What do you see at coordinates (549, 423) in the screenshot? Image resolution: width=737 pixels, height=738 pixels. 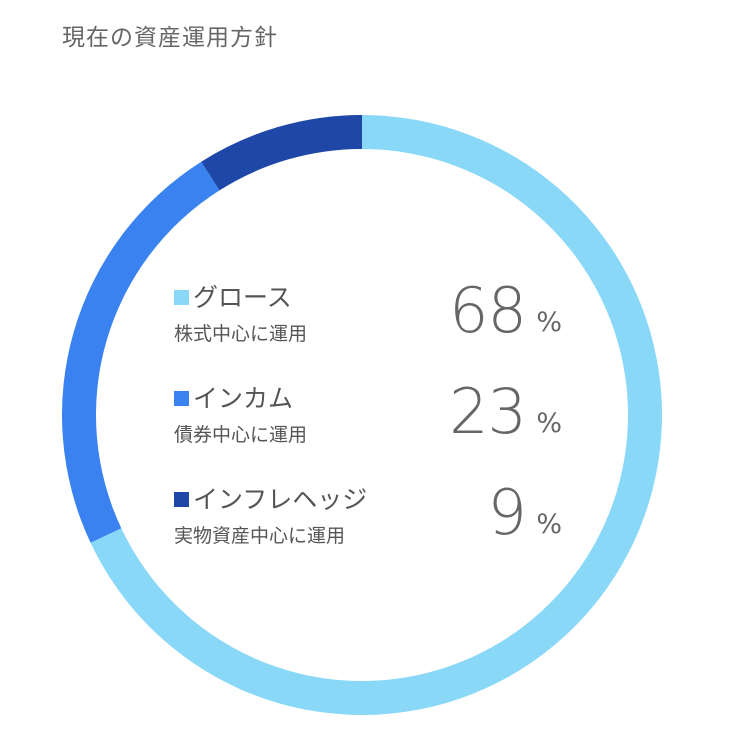 I see `percent-sign-income: %` at bounding box center [549, 423].